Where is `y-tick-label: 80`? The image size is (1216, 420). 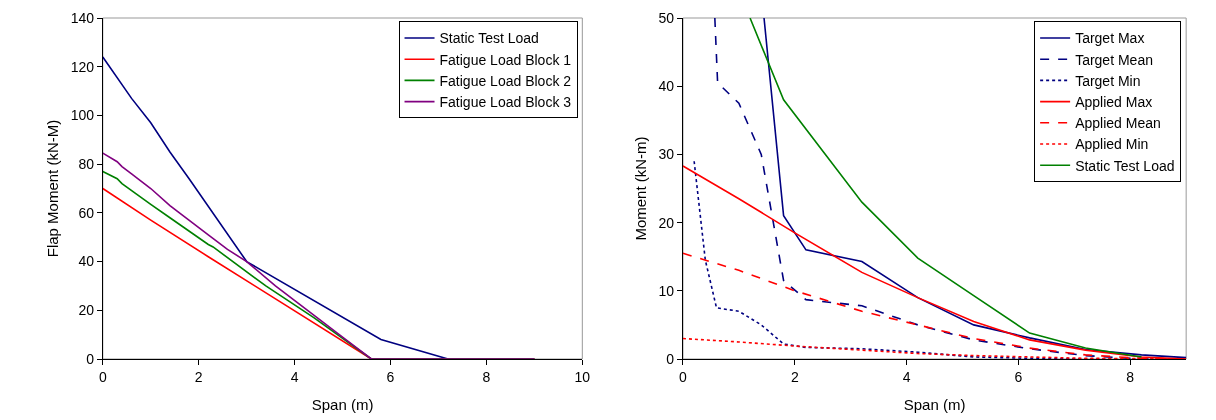
y-tick-label: 80 is located at coordinates (86, 164).